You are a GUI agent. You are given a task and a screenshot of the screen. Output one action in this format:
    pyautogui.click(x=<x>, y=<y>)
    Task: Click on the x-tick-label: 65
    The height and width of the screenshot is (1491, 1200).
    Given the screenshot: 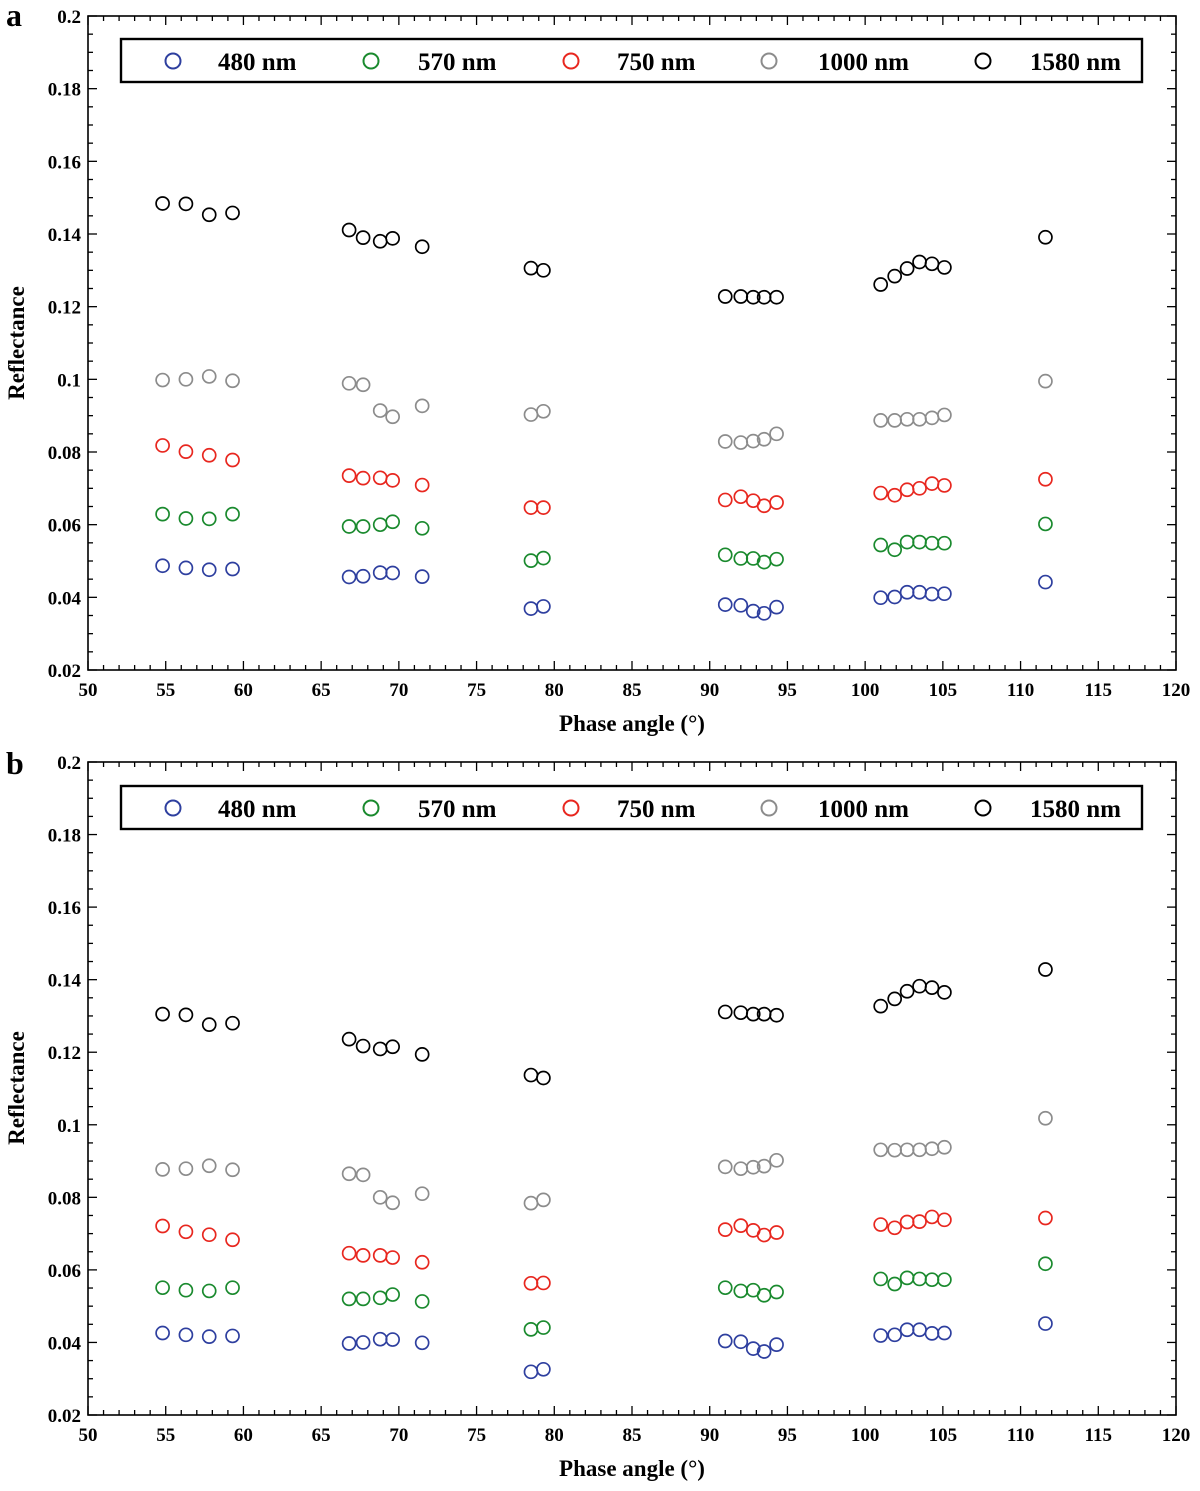 What is the action you would take?
    pyautogui.click(x=321, y=690)
    